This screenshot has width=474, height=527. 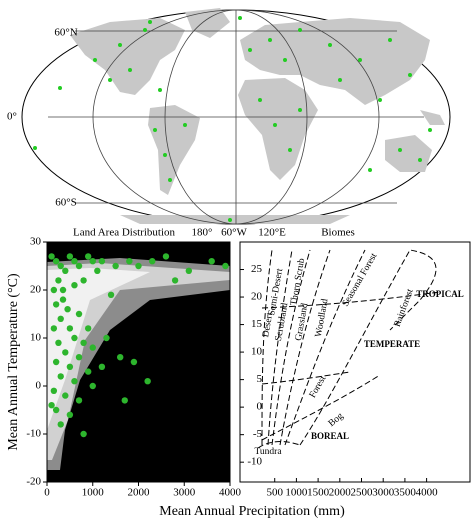 What do you see at coordinates (202, 233) in the screenshot?
I see `lon-label: 180°` at bounding box center [202, 233].